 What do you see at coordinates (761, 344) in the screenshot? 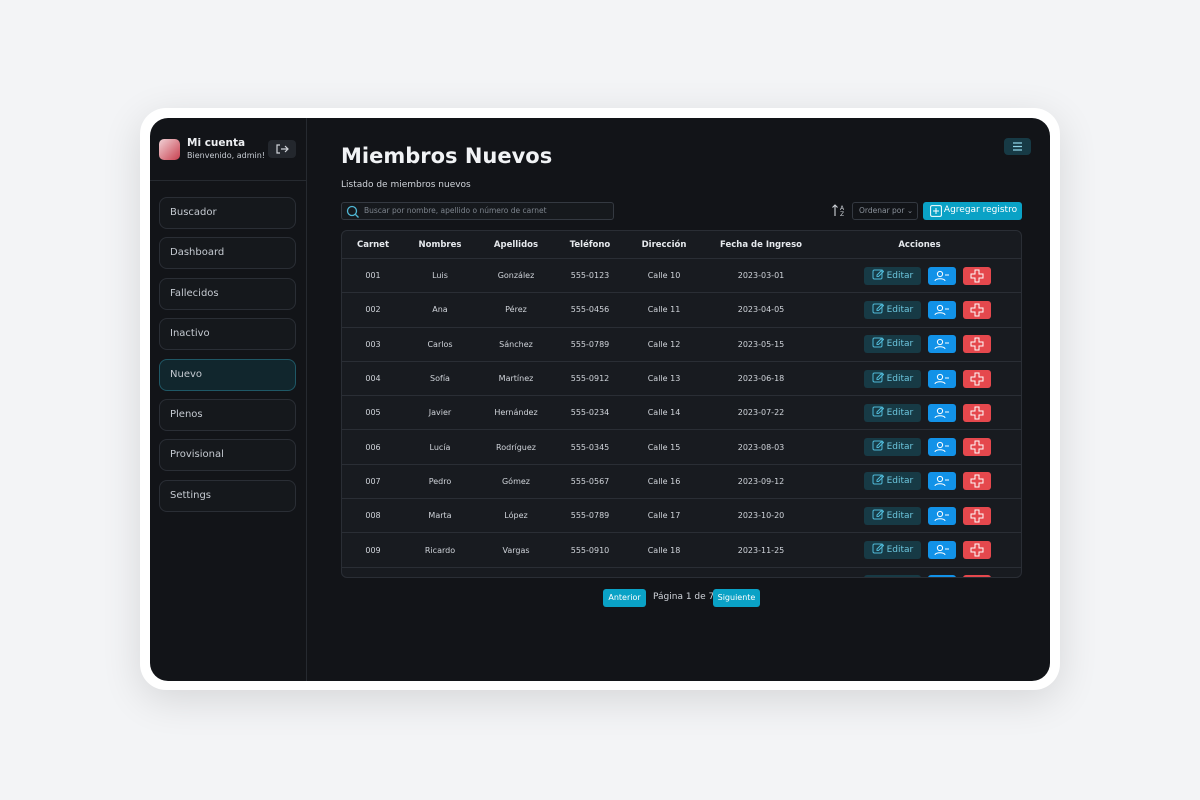
I see `cell: 2023-05-15` at bounding box center [761, 344].